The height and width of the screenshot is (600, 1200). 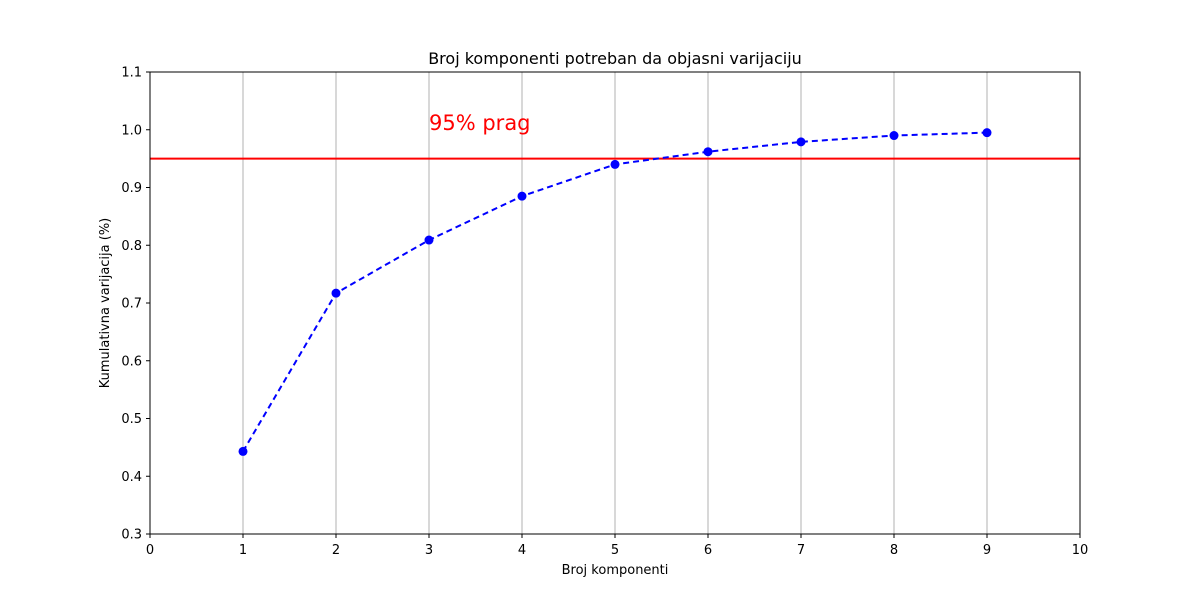 I want to click on x-tick-label: 2, so click(x=336, y=550).